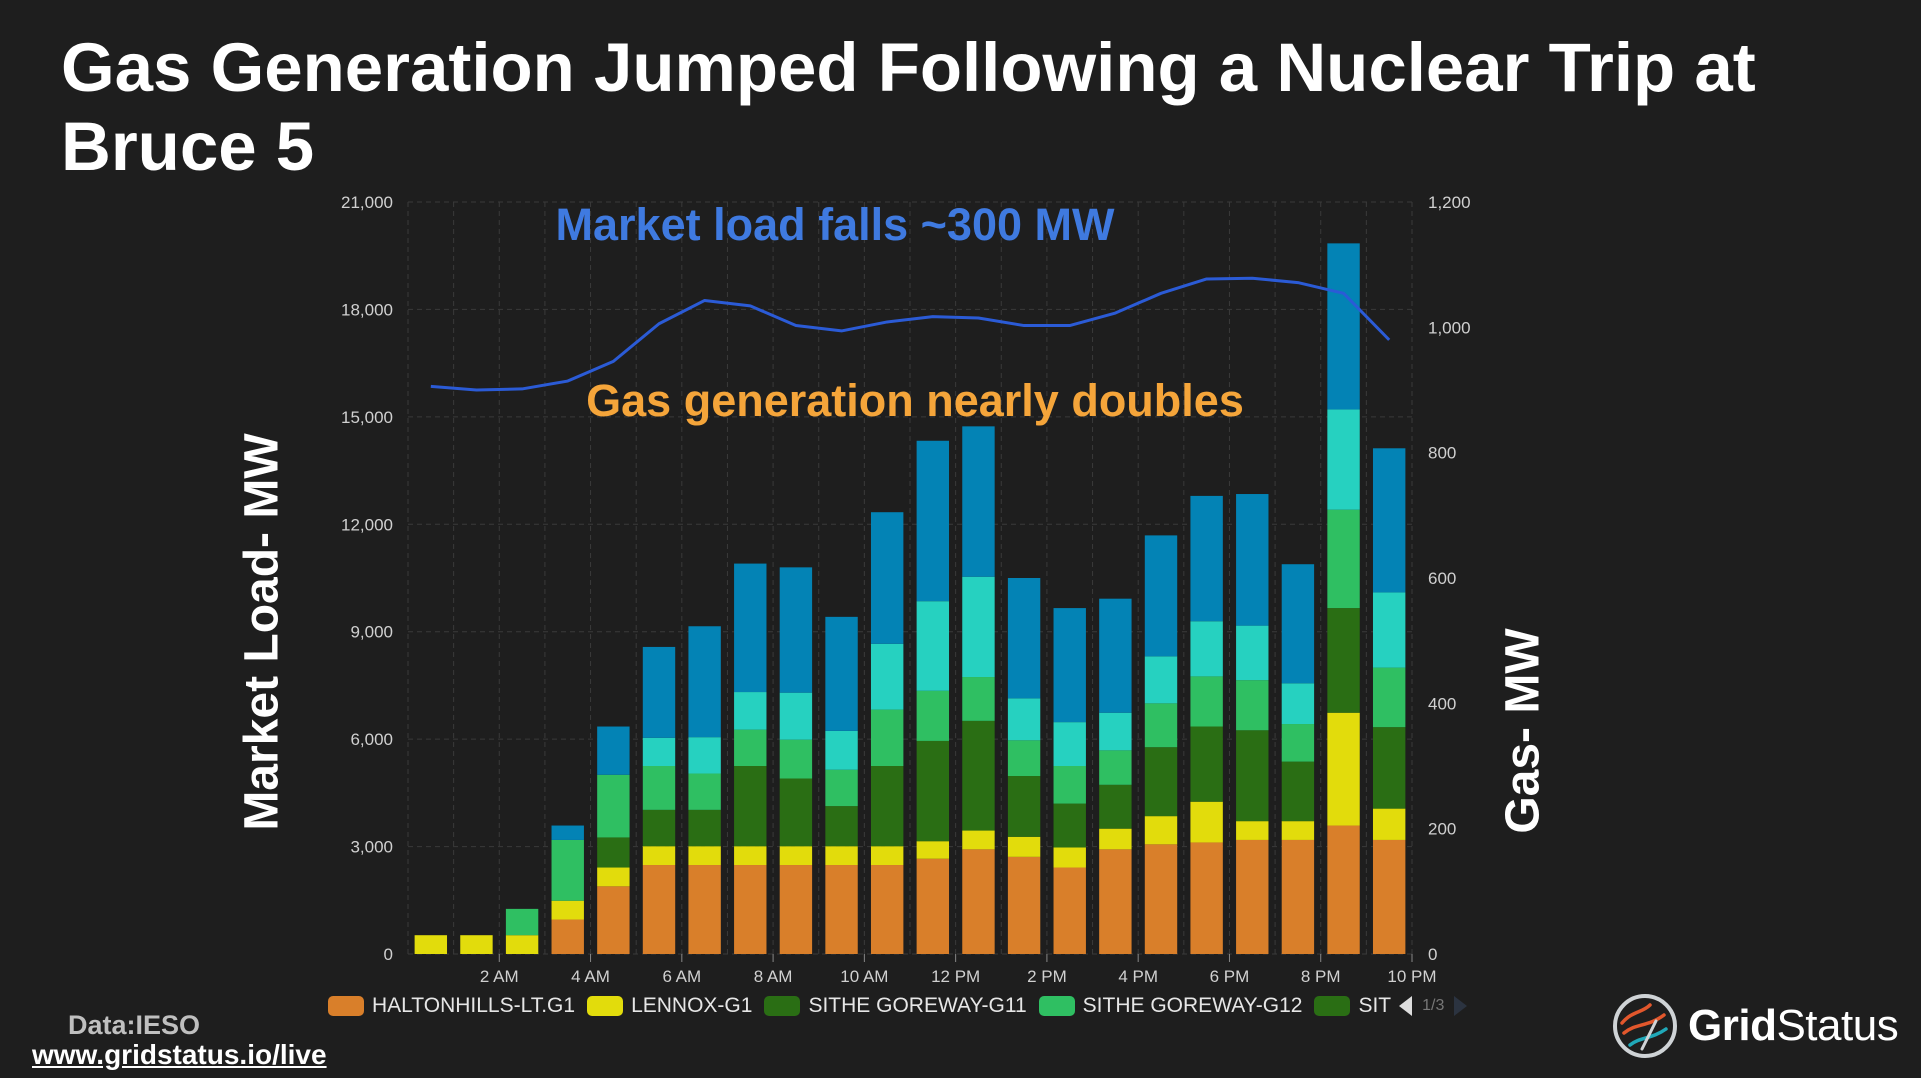  Describe the element at coordinates (134, 1025) in the screenshot. I see `data-source: Data:IESO` at that location.